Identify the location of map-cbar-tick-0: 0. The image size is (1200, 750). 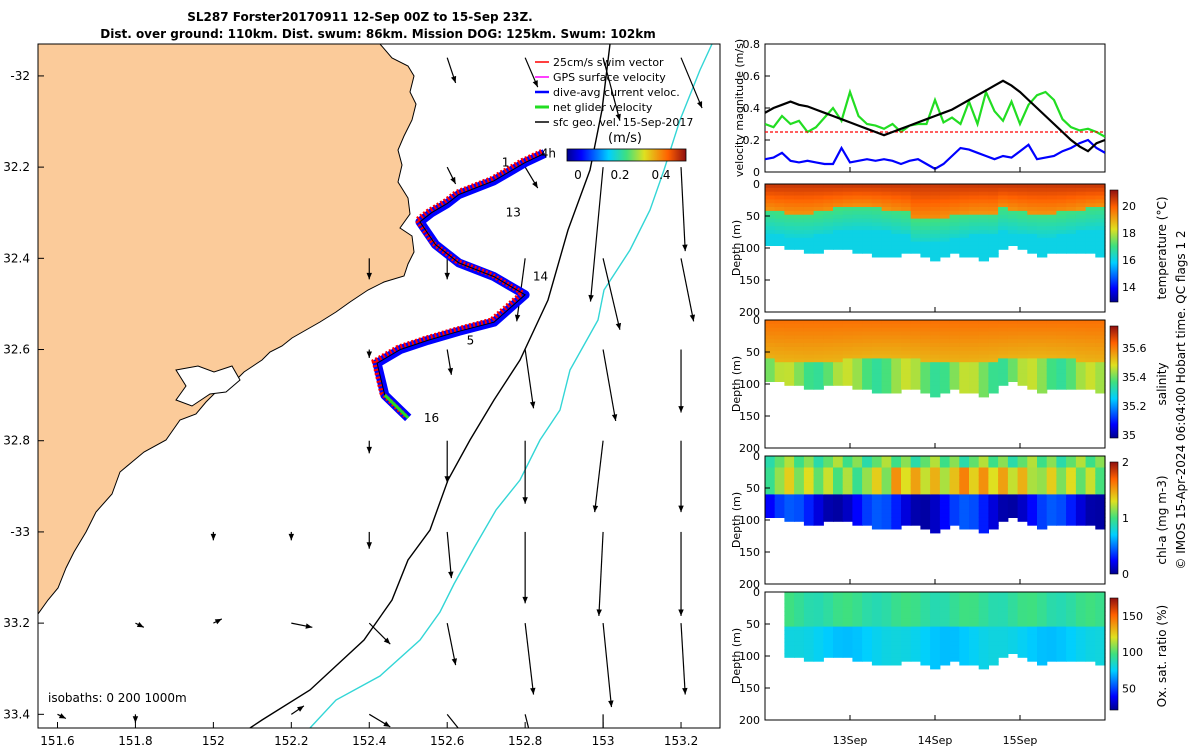
(578, 175).